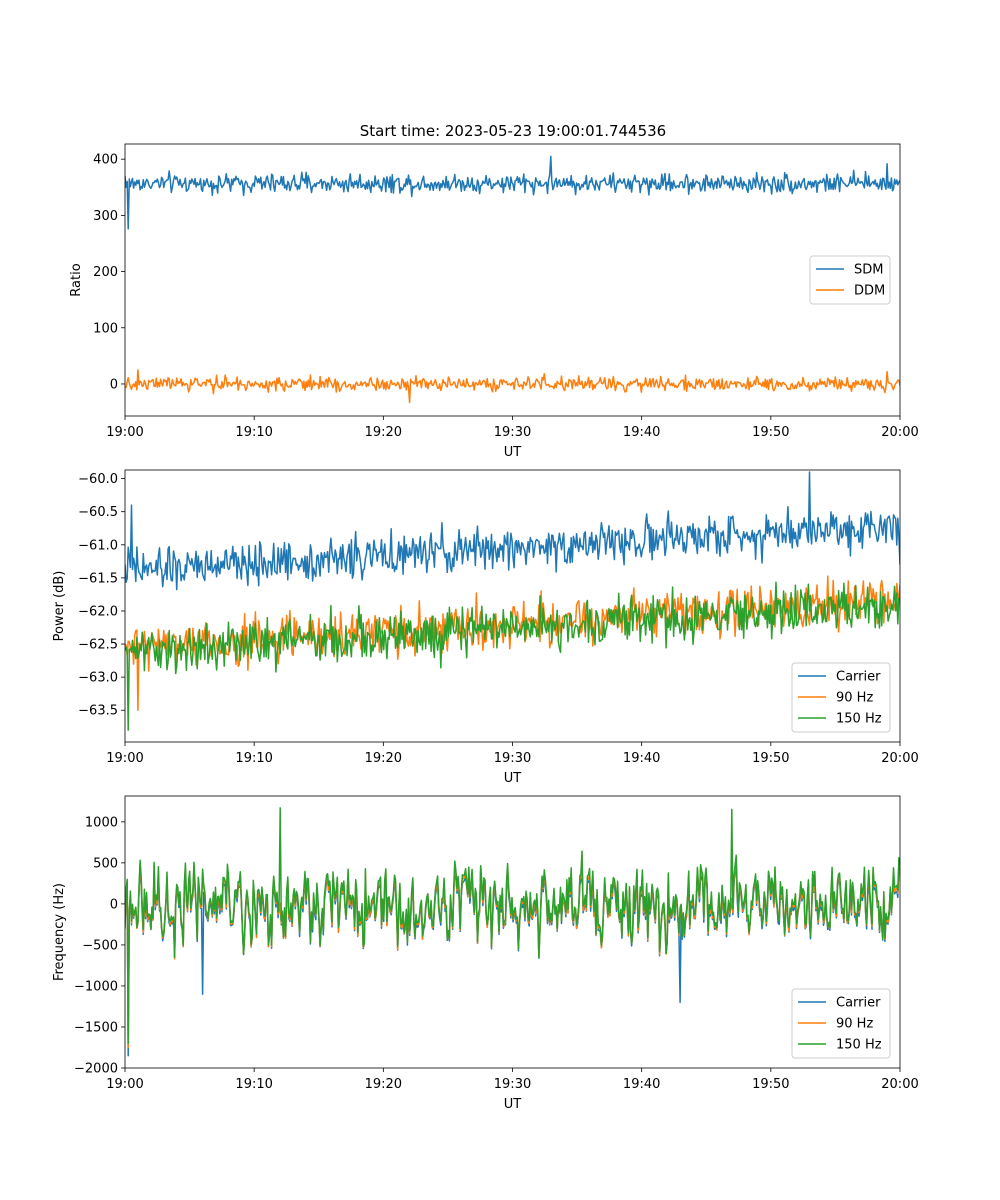 The height and width of the screenshot is (1200, 1000). I want to click on y-tick-label: −61.5, so click(98, 578).